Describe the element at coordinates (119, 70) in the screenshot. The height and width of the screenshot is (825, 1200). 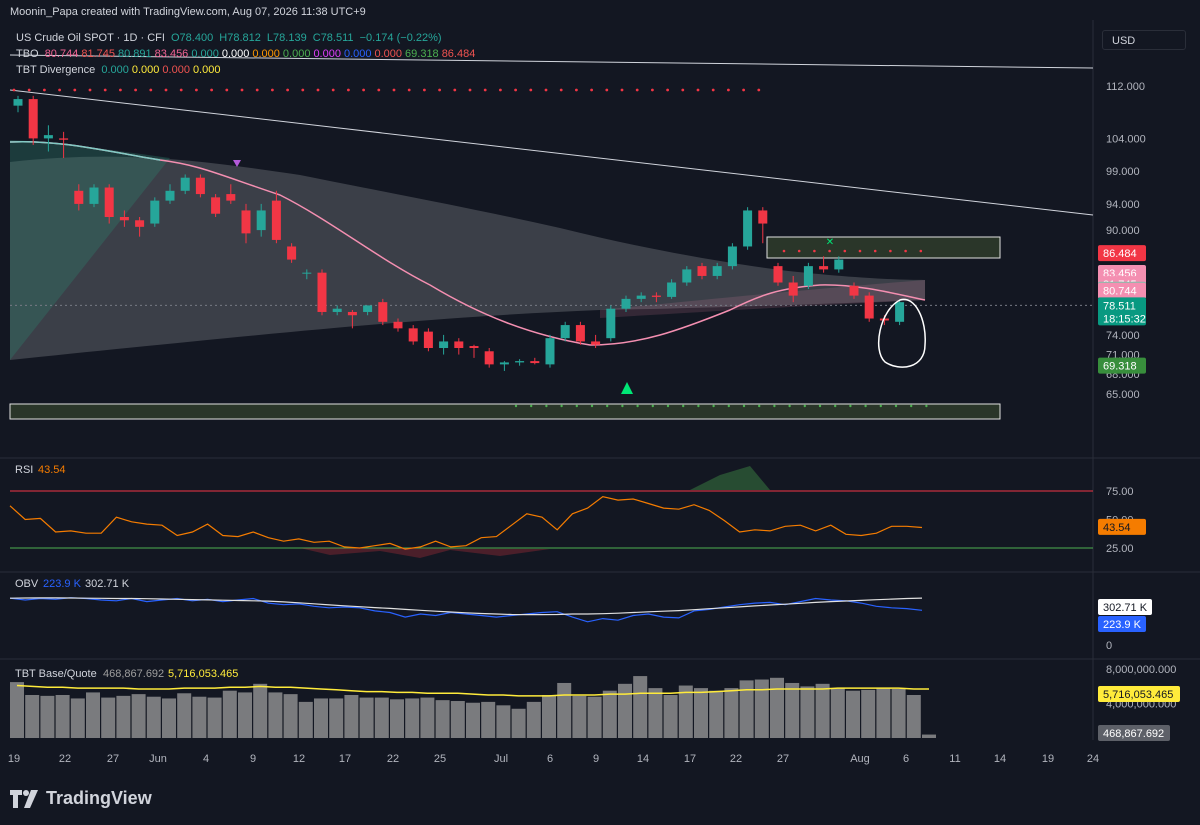
I see `divergence-legend: TBT Divergence 0.000 0.000 0.000 0.000` at that location.